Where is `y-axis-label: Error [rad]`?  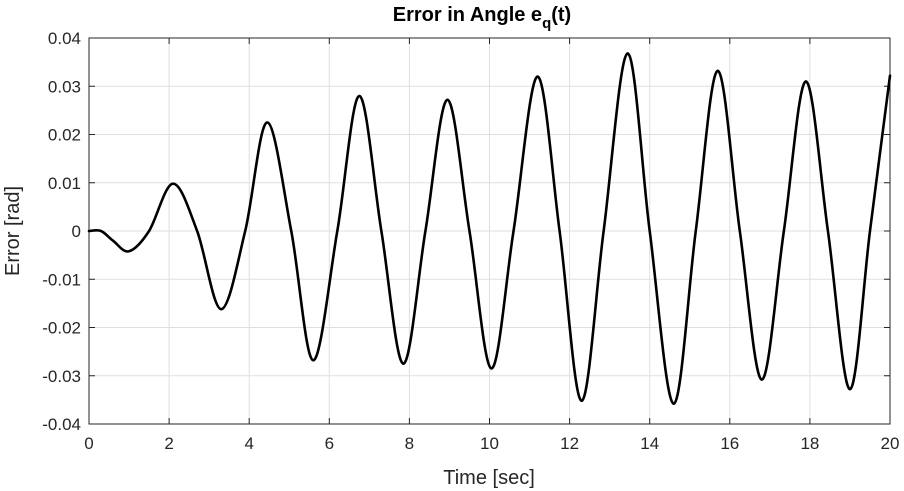 y-axis-label: Error [rad] is located at coordinates (13, 231).